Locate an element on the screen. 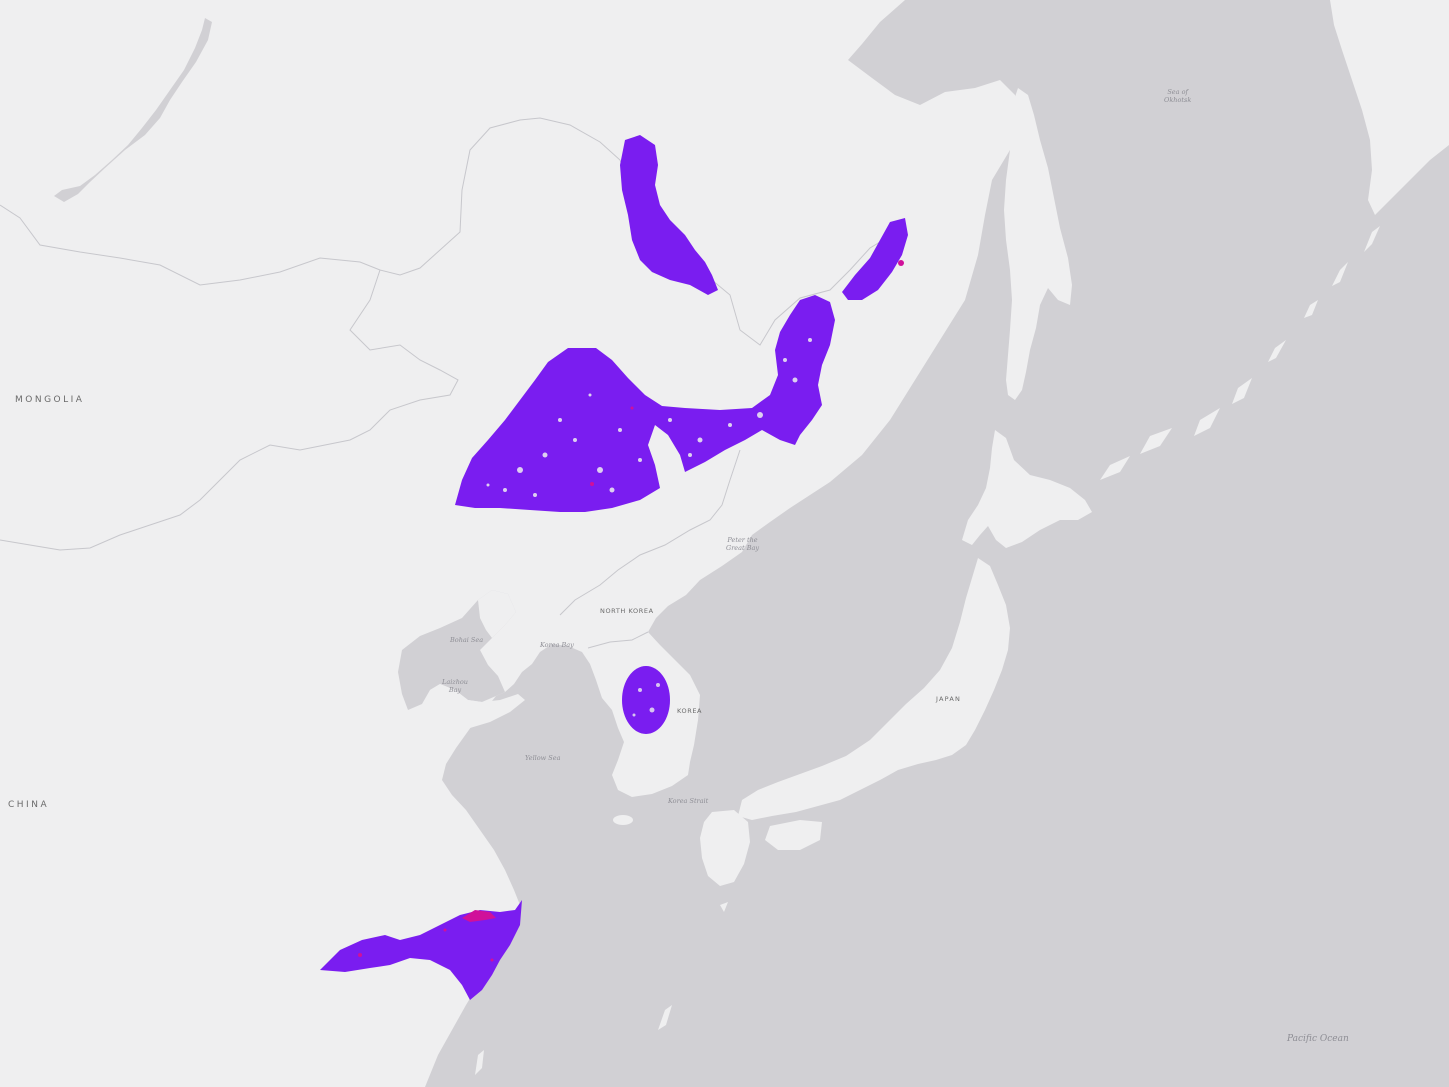  distribution-range-southeast-china is located at coordinates (421, 950).